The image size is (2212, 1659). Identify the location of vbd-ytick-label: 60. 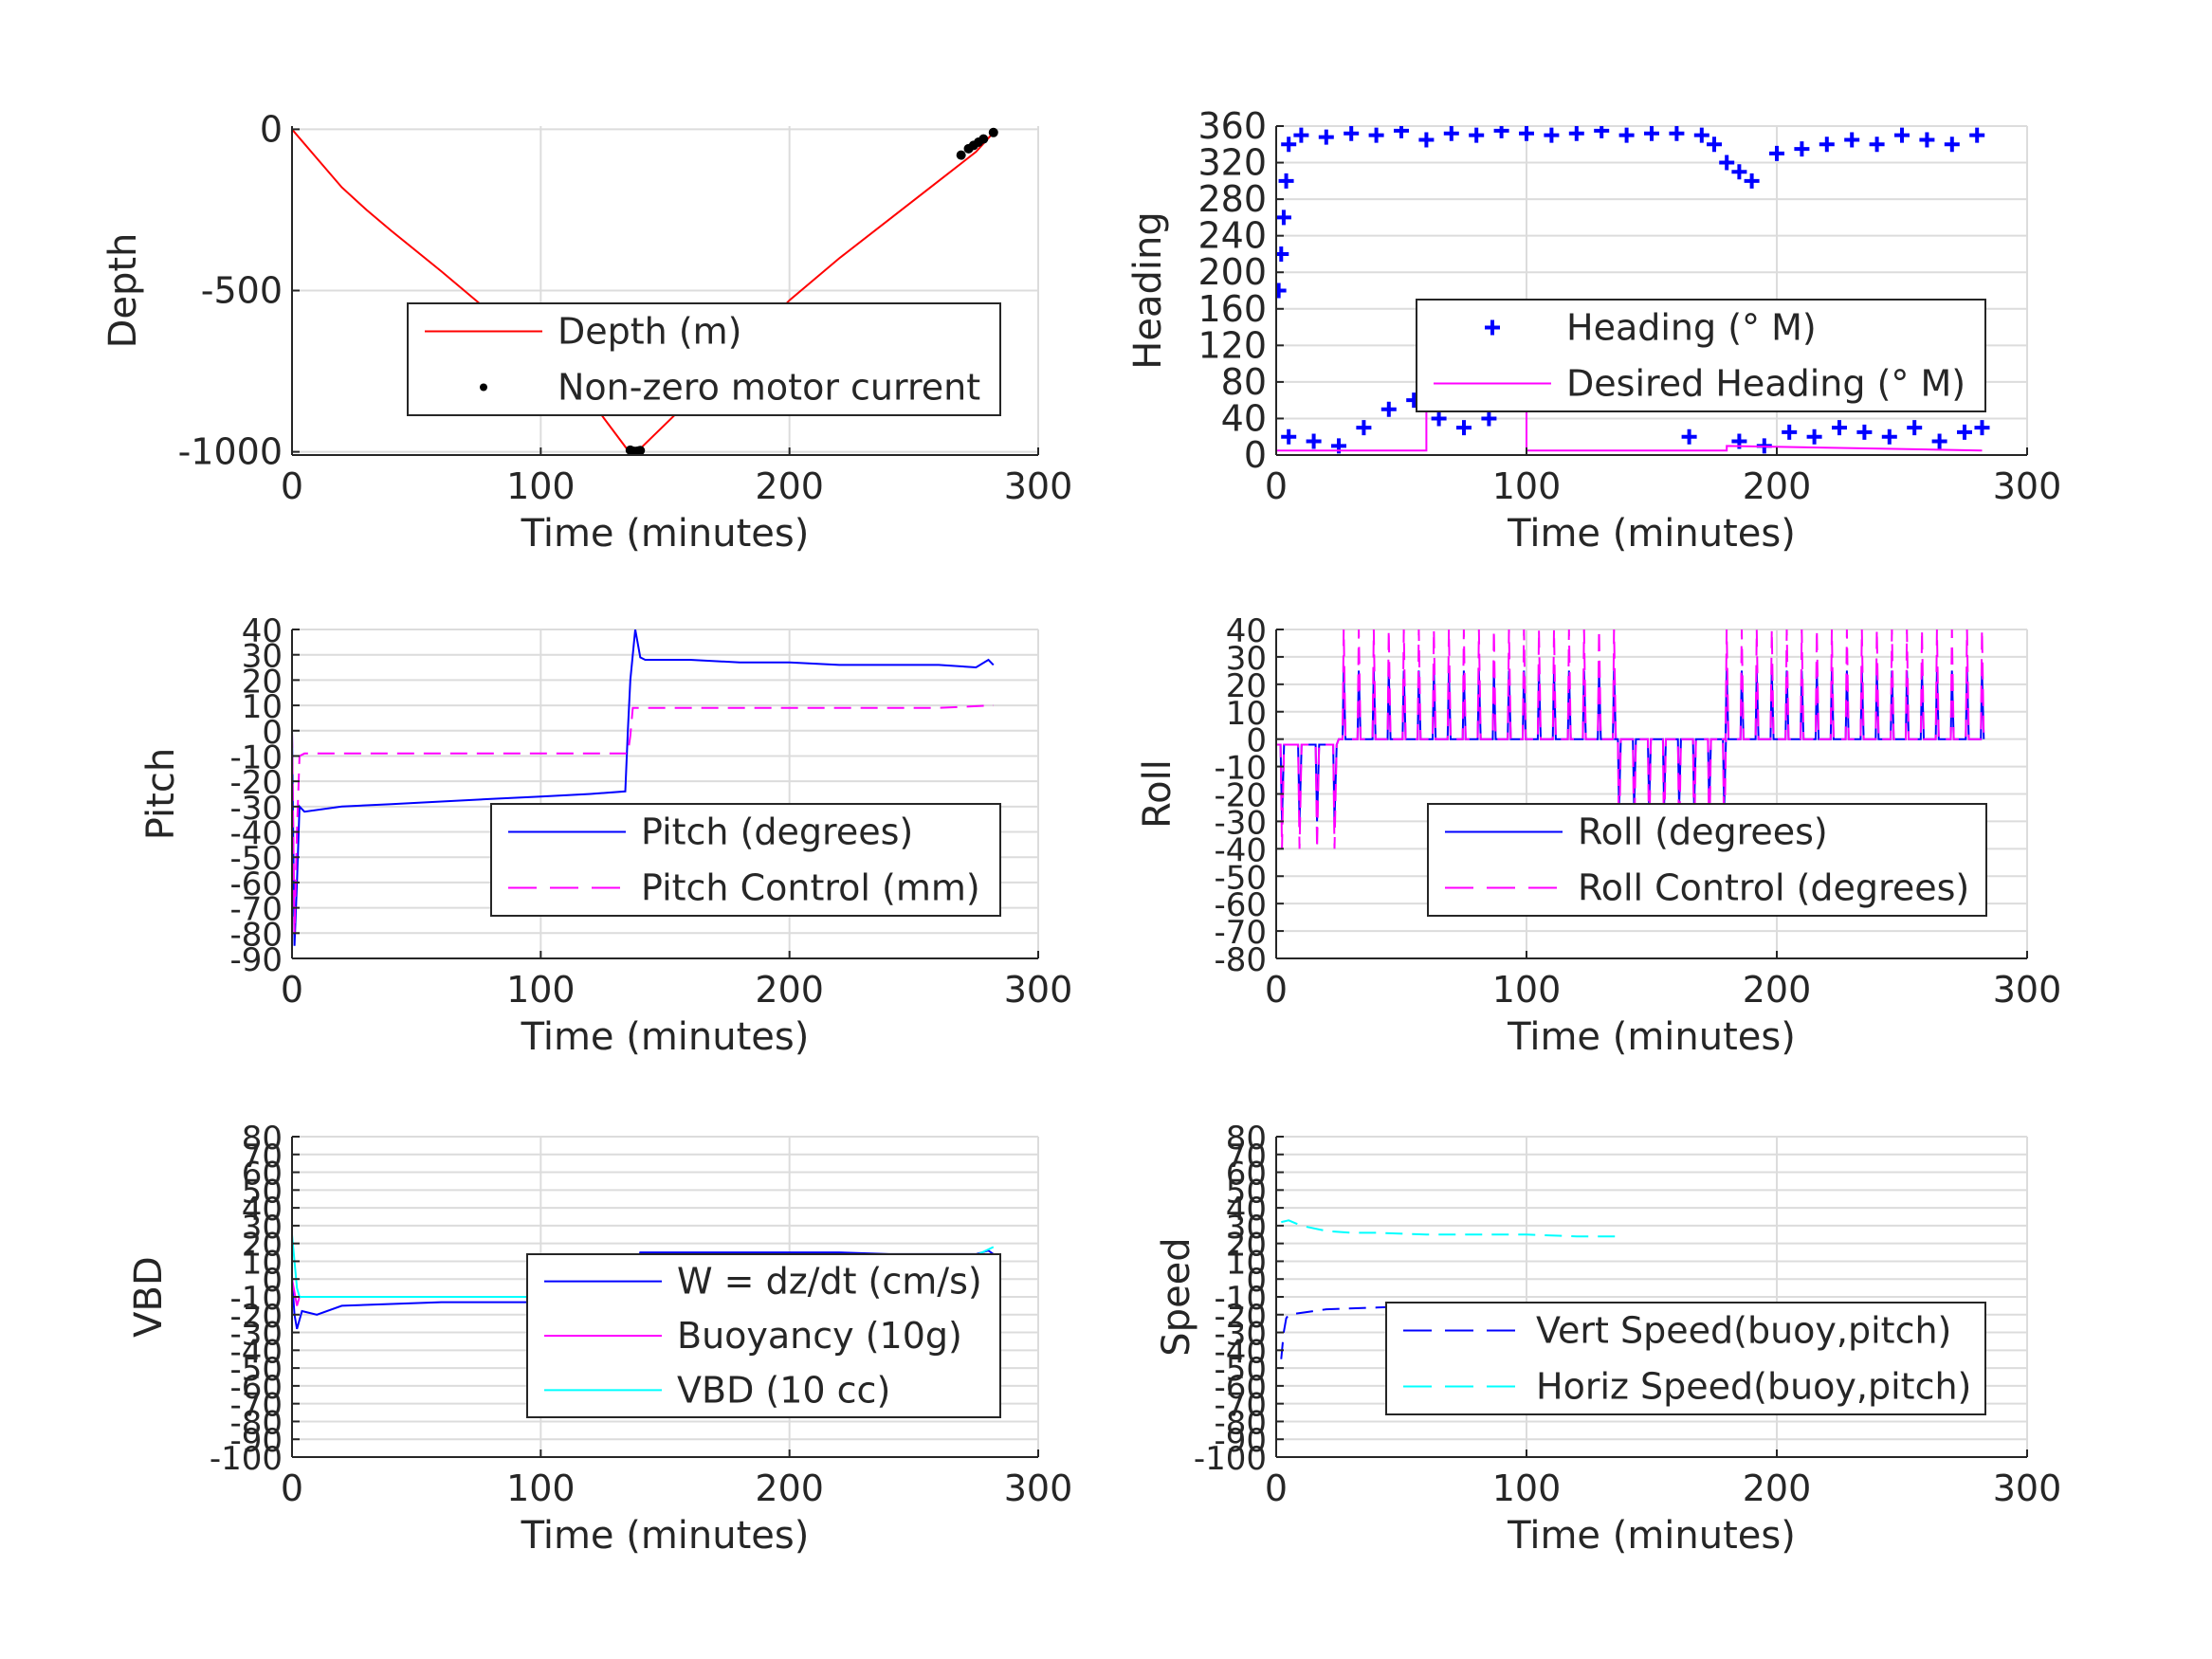
(262, 1175).